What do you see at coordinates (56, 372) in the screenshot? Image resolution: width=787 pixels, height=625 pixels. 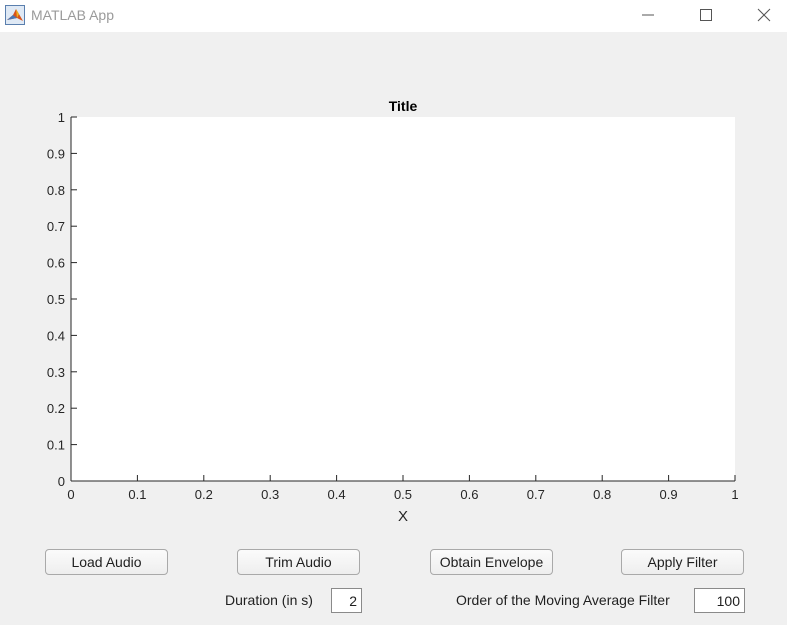 I see `y-tick-label: 0.3` at bounding box center [56, 372].